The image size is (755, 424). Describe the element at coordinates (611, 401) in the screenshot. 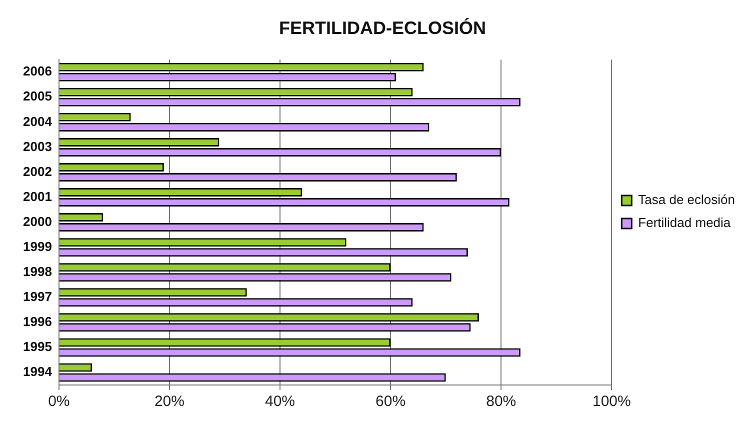

I see `x-tick-label: 100%` at that location.